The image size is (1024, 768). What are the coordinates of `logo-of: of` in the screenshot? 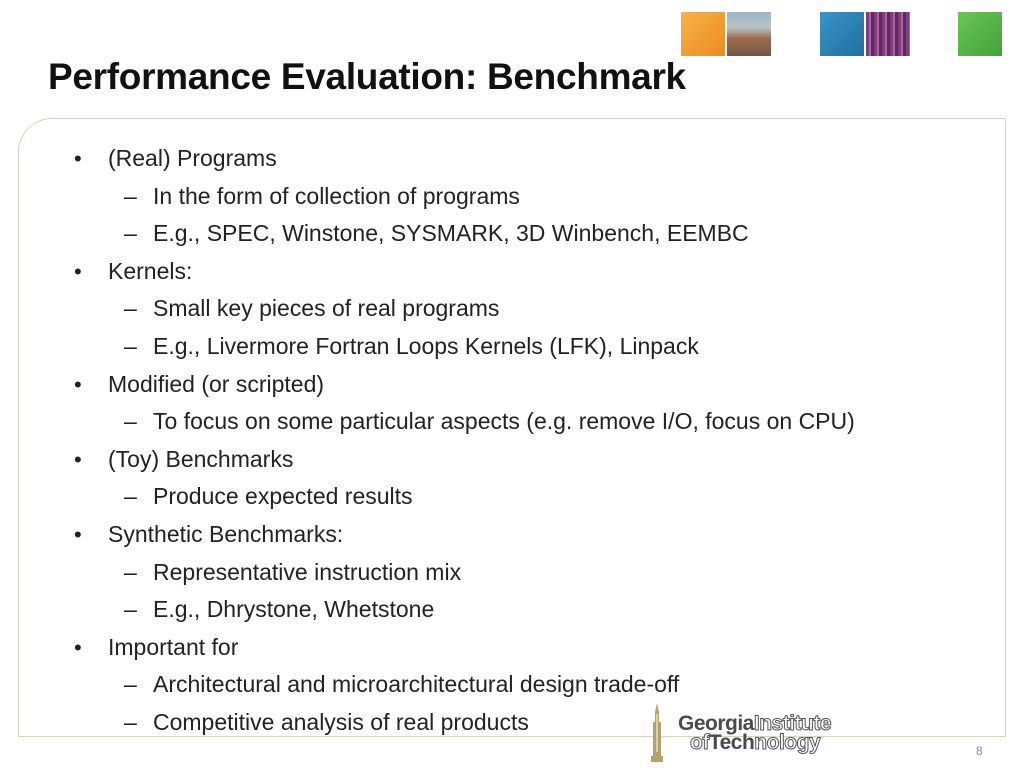 It's located at (700, 742).